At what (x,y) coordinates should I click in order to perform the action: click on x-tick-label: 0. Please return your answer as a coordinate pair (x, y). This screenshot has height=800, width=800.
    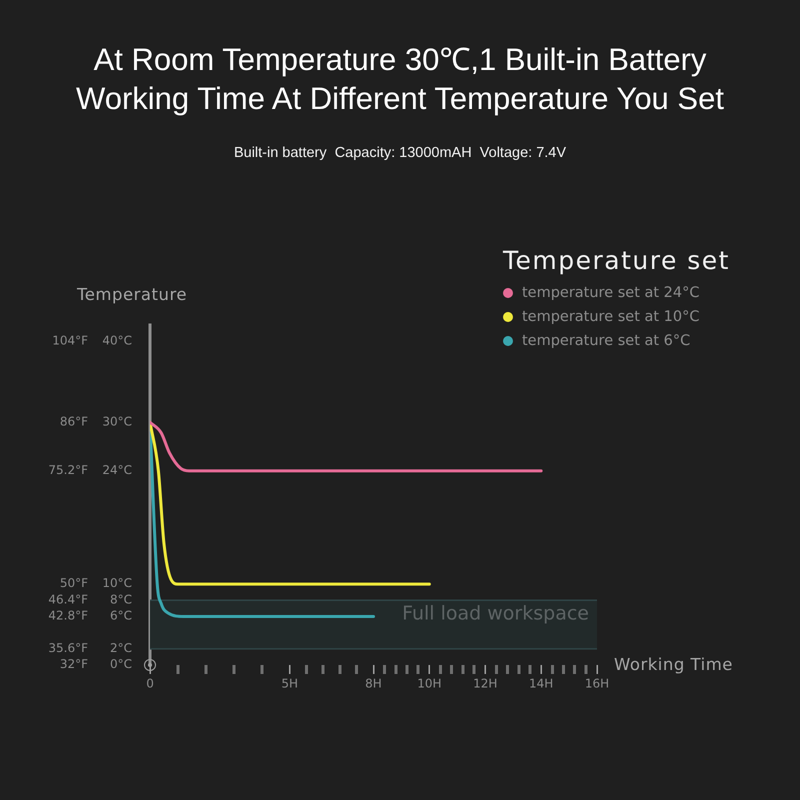
    Looking at the image, I should click on (150, 683).